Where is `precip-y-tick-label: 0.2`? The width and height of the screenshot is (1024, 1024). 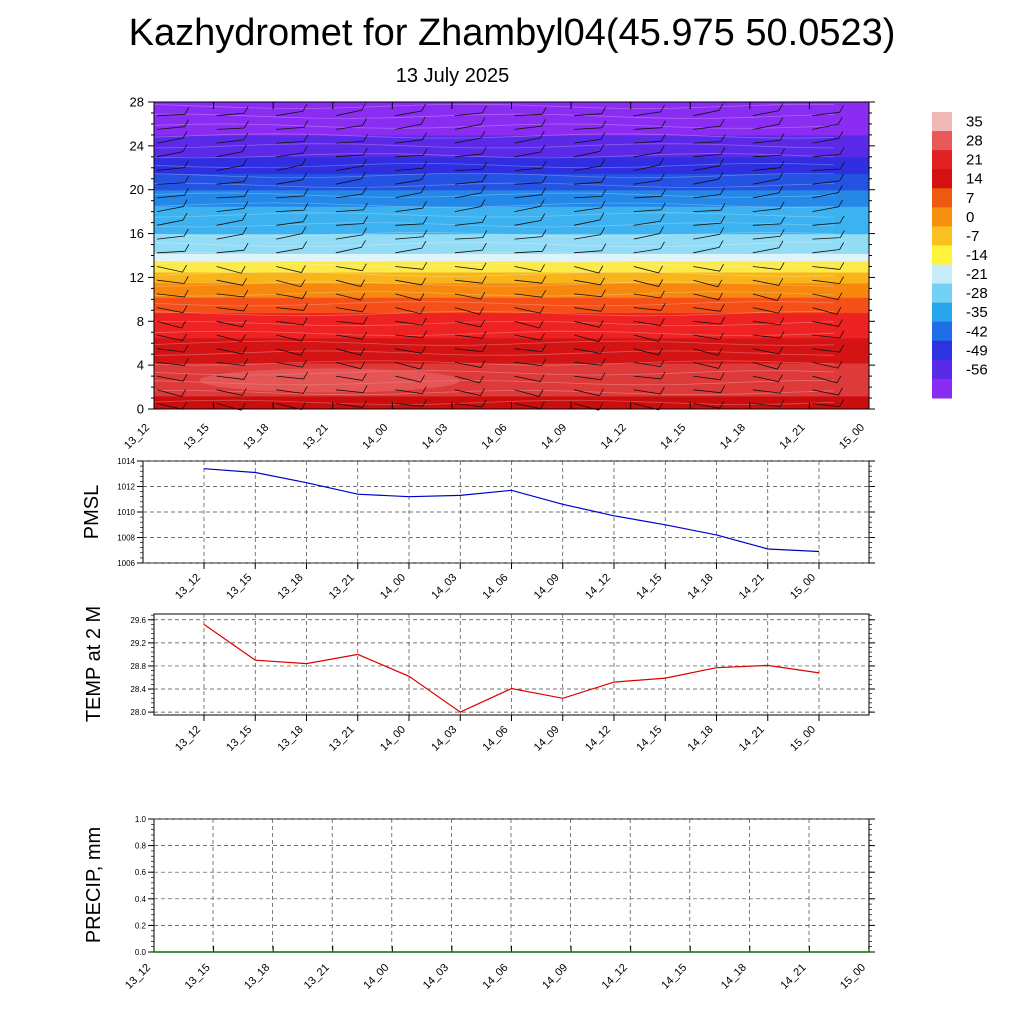
precip-y-tick-label: 0.2 is located at coordinates (141, 925).